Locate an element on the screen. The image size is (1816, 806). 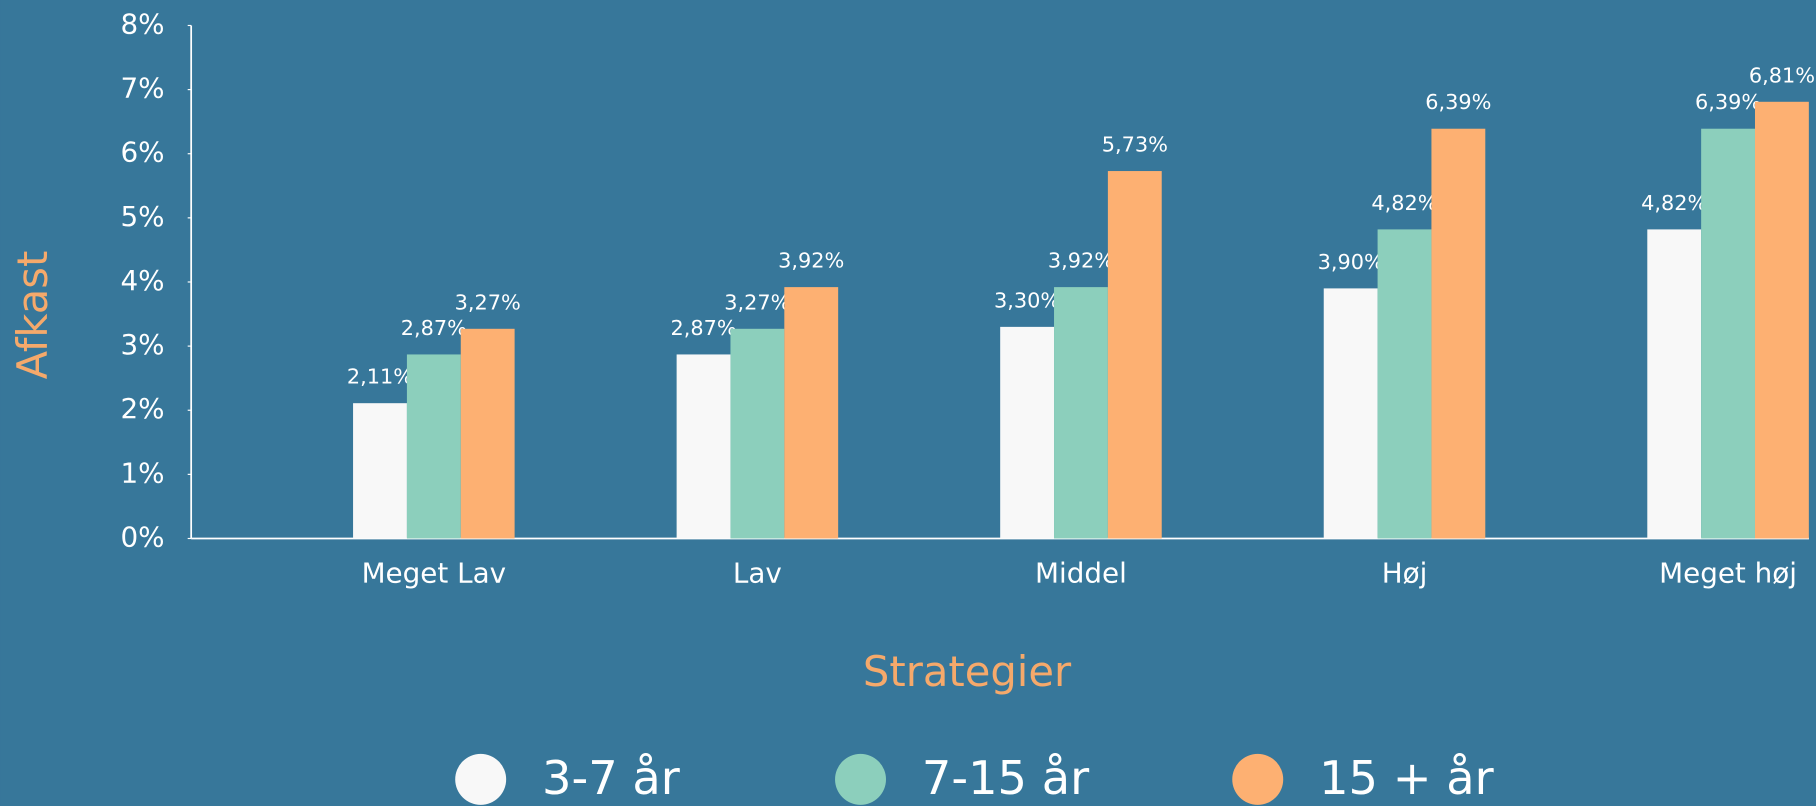
y-tick-label: 0% is located at coordinates (142, 536).